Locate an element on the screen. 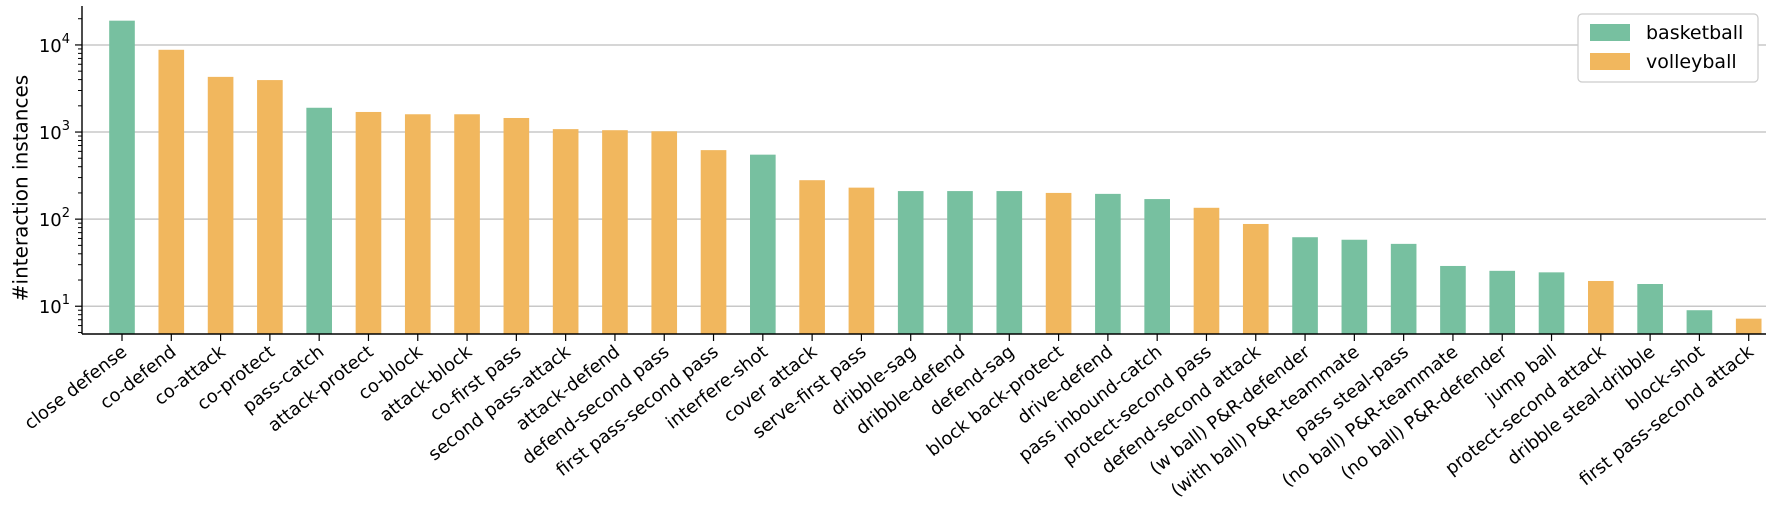  y-tick-labels: 10¹ 10² 10³ 10⁴ is located at coordinates (54, 175).